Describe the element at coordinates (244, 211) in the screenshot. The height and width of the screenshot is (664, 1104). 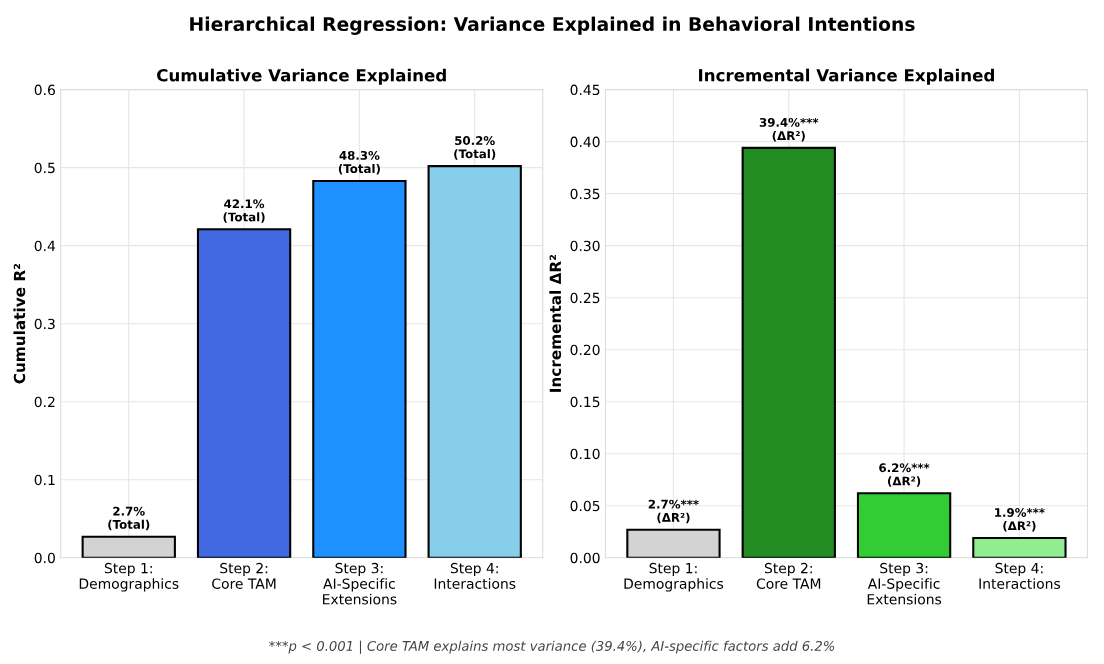
I see `data-label: 42.1% (Total)` at that location.